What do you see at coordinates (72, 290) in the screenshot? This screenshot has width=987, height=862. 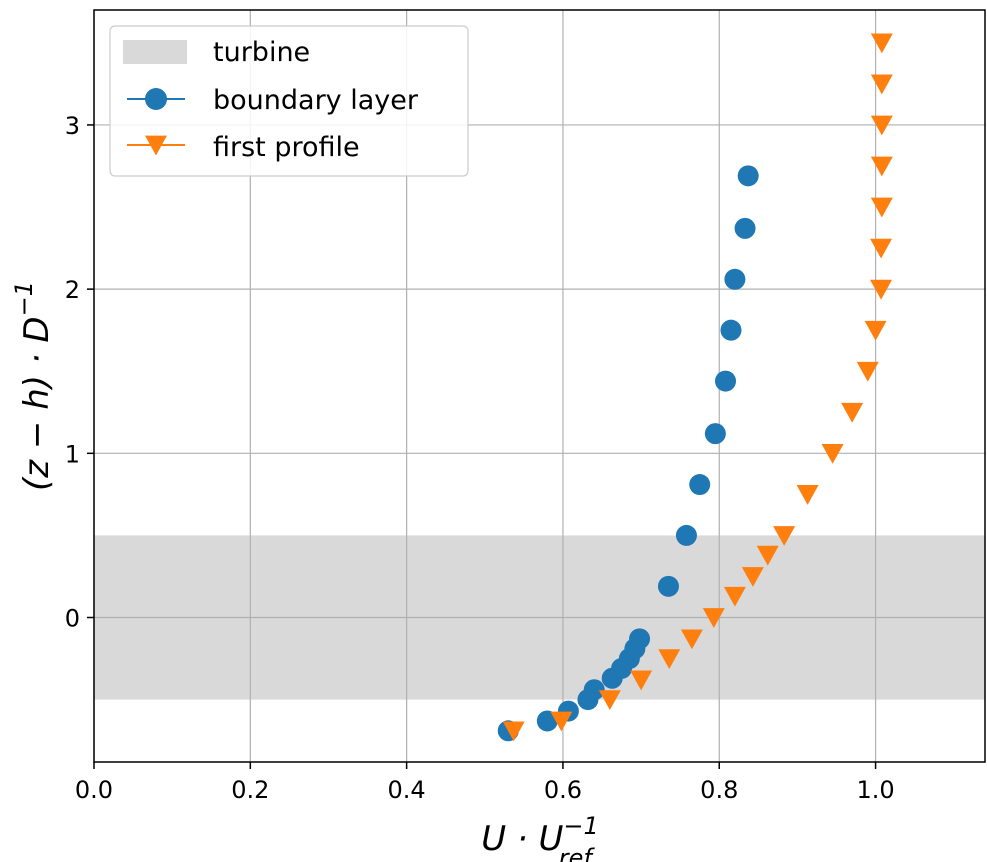 I see `y-tick-label: 2` at bounding box center [72, 290].